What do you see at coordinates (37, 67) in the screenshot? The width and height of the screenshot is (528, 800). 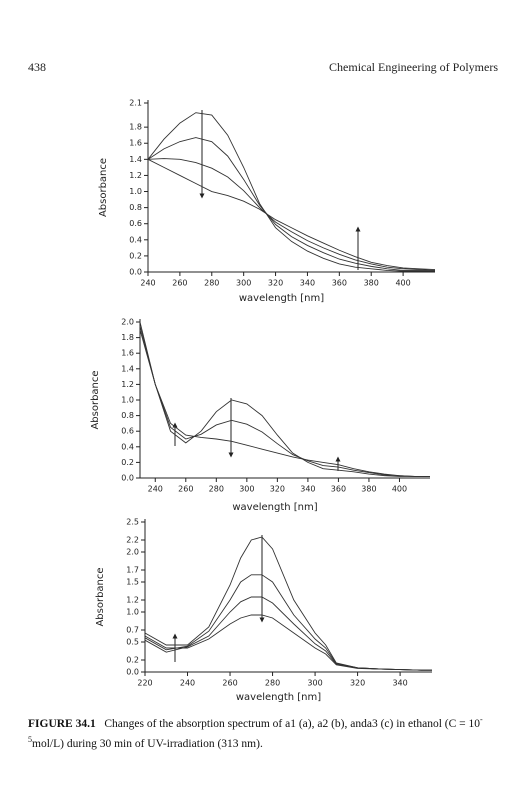 I see `page-number: 438` at bounding box center [37, 67].